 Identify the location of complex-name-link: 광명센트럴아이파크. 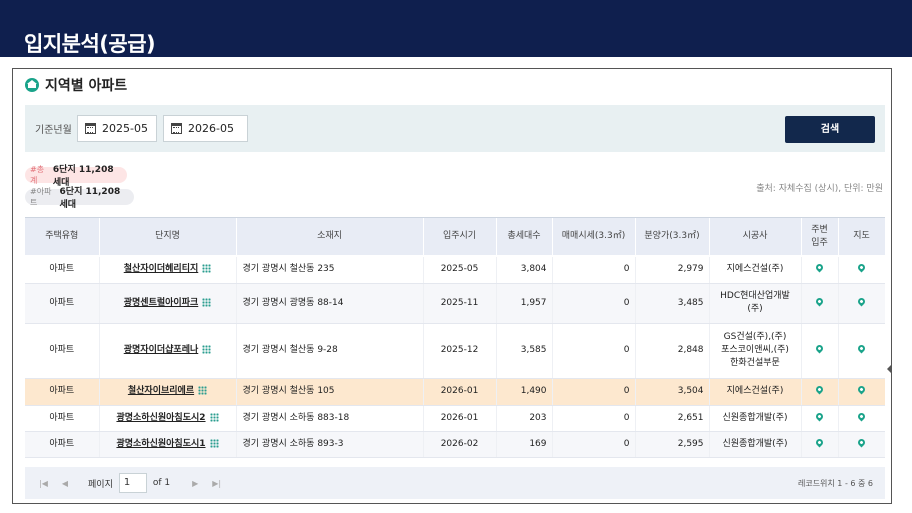
(161, 302).